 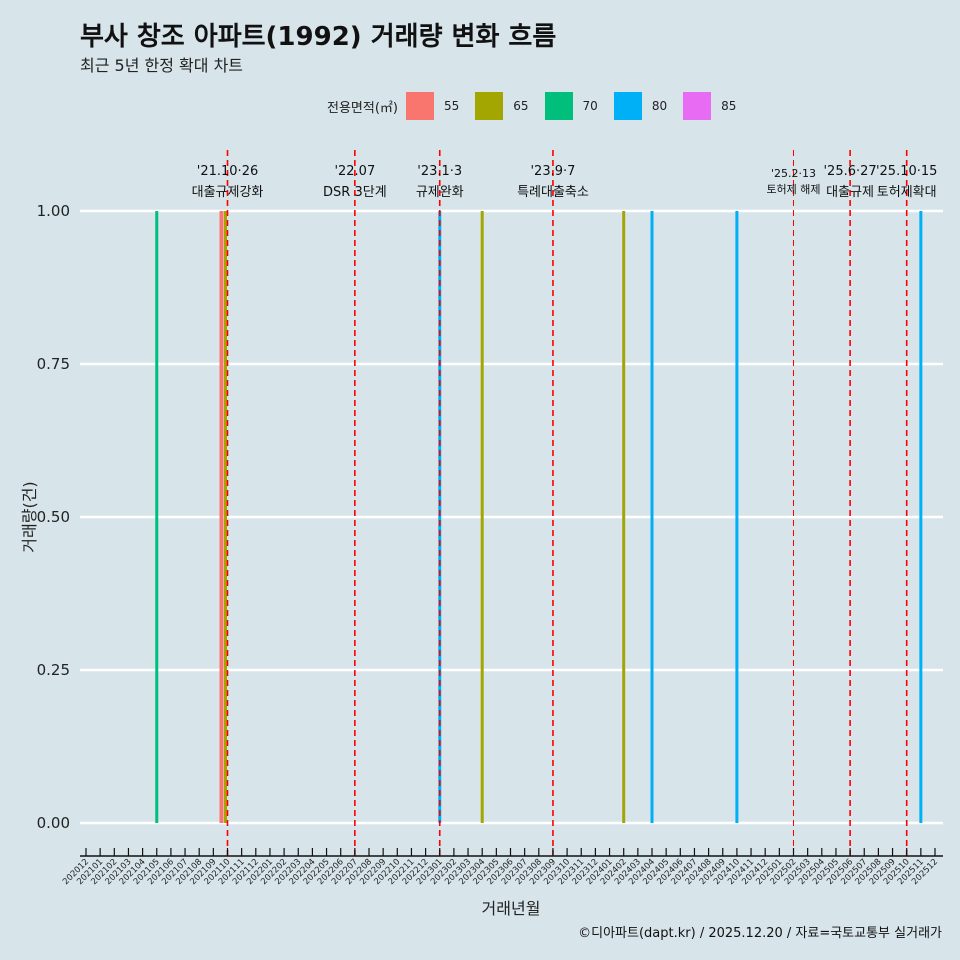 I want to click on legend-label-55: 55, so click(x=451, y=106).